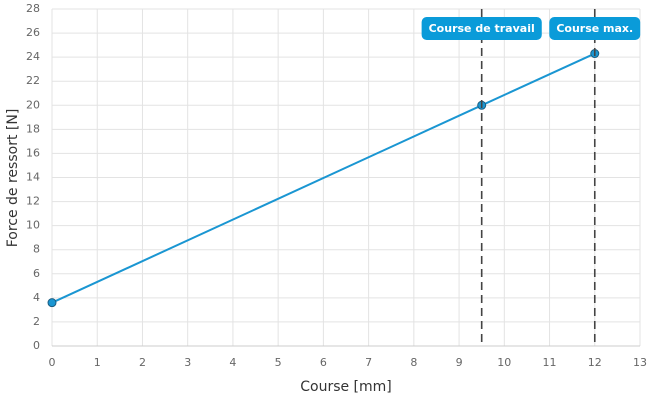 This screenshot has height=400, width=650. Describe the element at coordinates (278, 362) in the screenshot. I see `x-tick-label: 5` at that location.